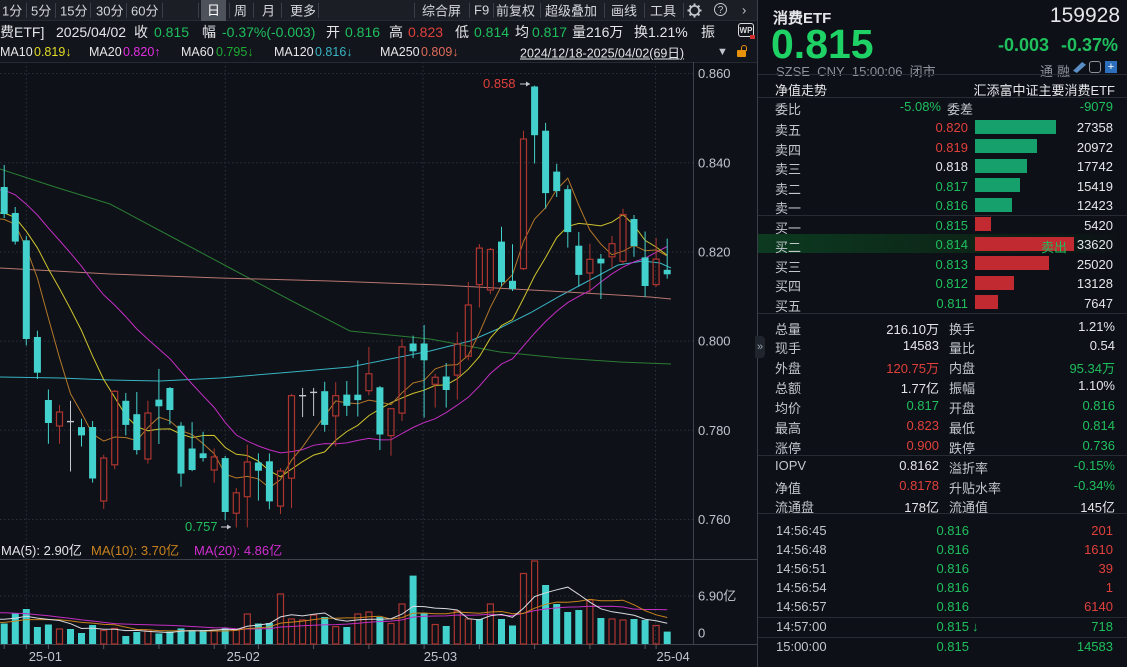 The width and height of the screenshot is (1127, 667). Describe the element at coordinates (701, 633) in the screenshot. I see `svg-text: 0` at that location.